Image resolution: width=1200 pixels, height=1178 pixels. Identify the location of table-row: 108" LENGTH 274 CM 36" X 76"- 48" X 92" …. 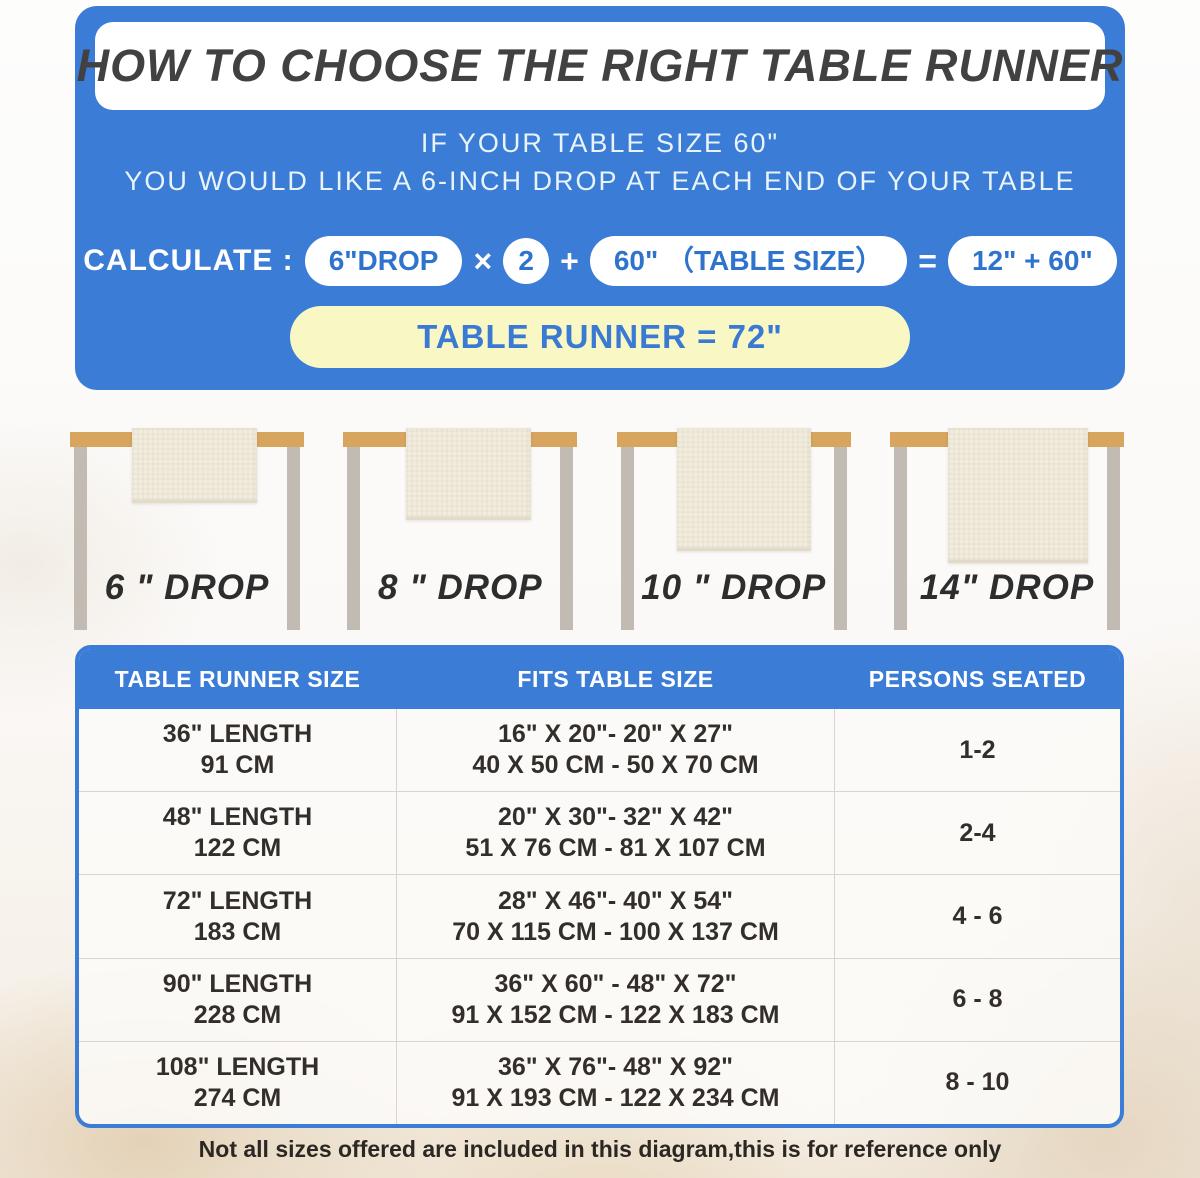
(599, 1082).